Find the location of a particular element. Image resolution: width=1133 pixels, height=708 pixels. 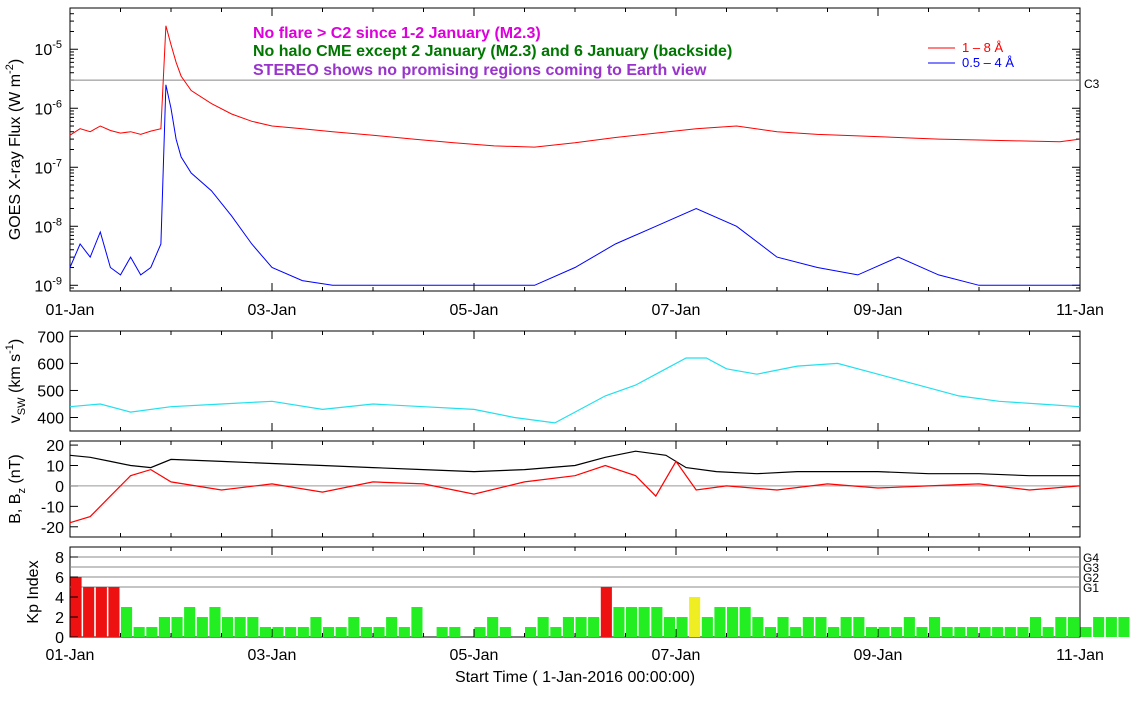

y-tick-label: 0 is located at coordinates (59, 638).